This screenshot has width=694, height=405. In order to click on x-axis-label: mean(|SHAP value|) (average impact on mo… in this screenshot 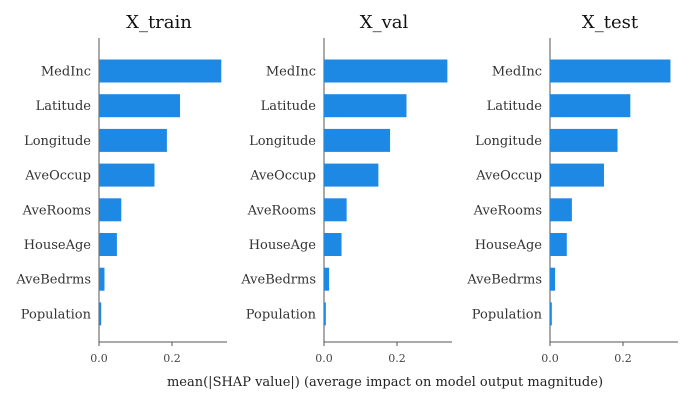, I will do `click(385, 382)`.